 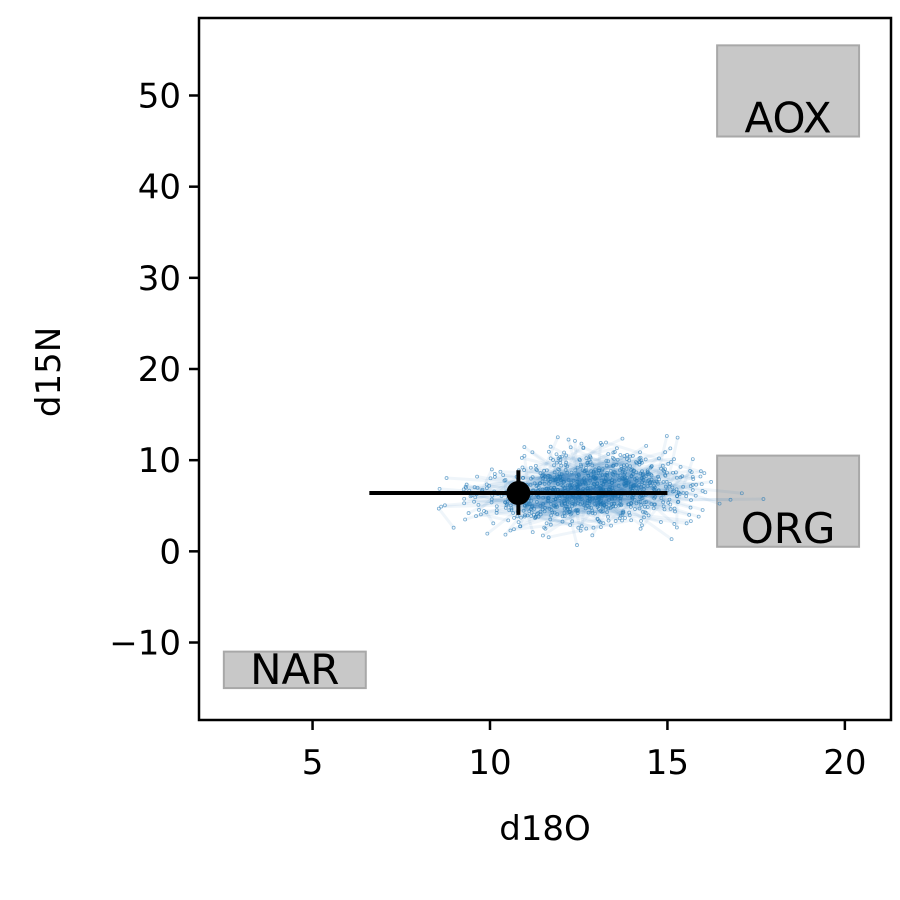 I want to click on x-axis-label: d18O, so click(x=545, y=829).